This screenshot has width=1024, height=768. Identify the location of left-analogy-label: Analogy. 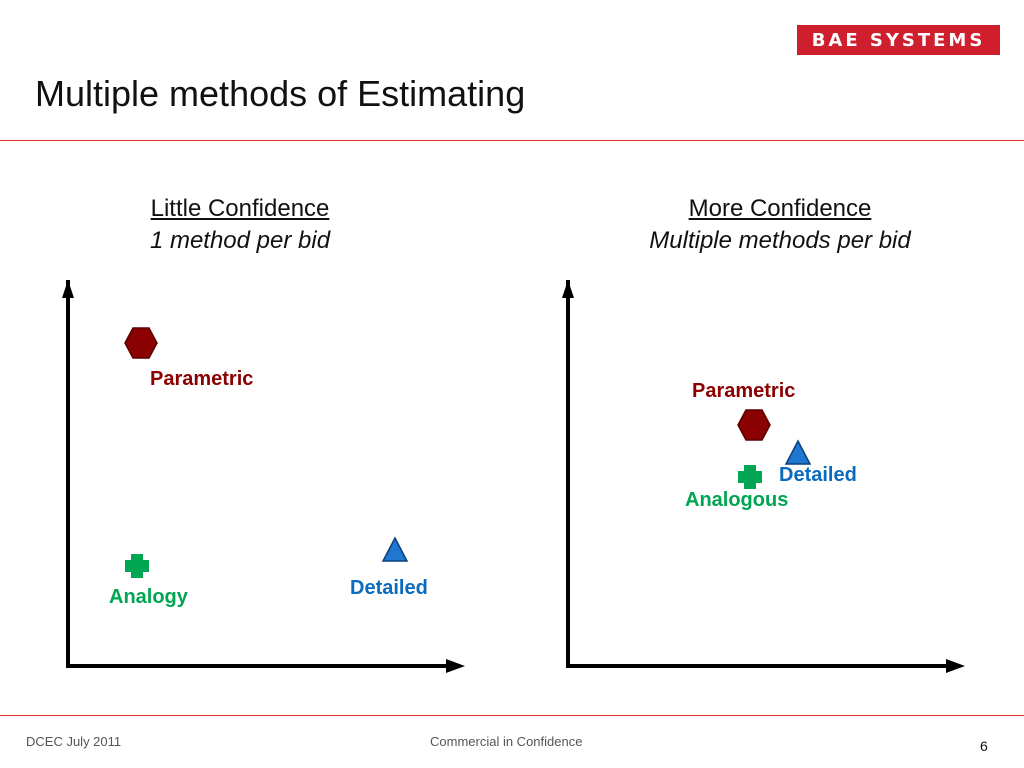
(148, 597).